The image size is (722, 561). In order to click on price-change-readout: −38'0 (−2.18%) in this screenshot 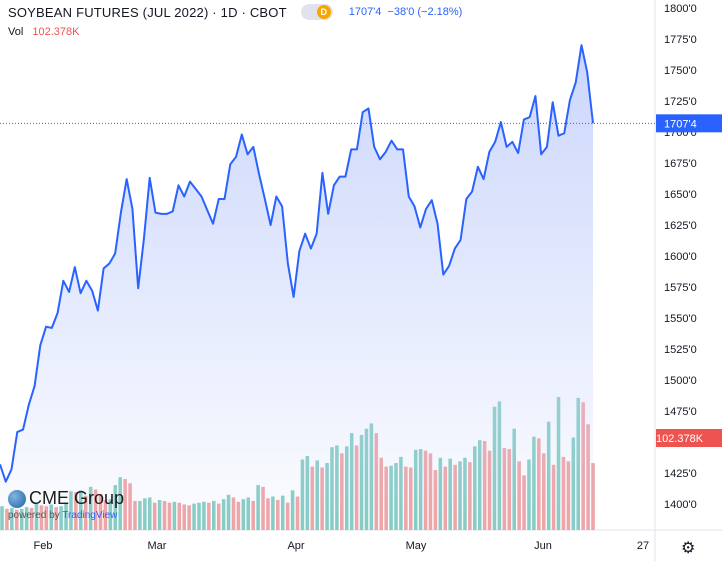, I will do `click(425, 12)`.